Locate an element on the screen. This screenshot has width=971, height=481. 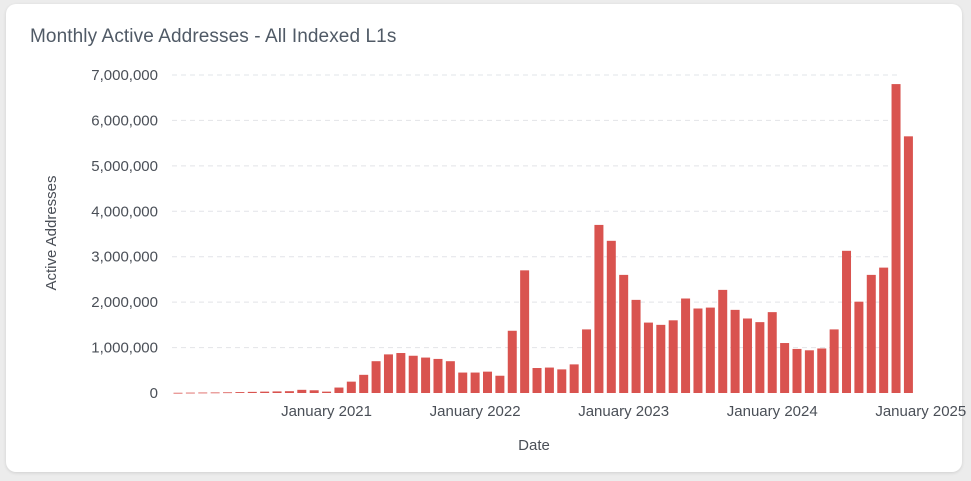
y-tick-label: 4,000,000 is located at coordinates (124, 211).